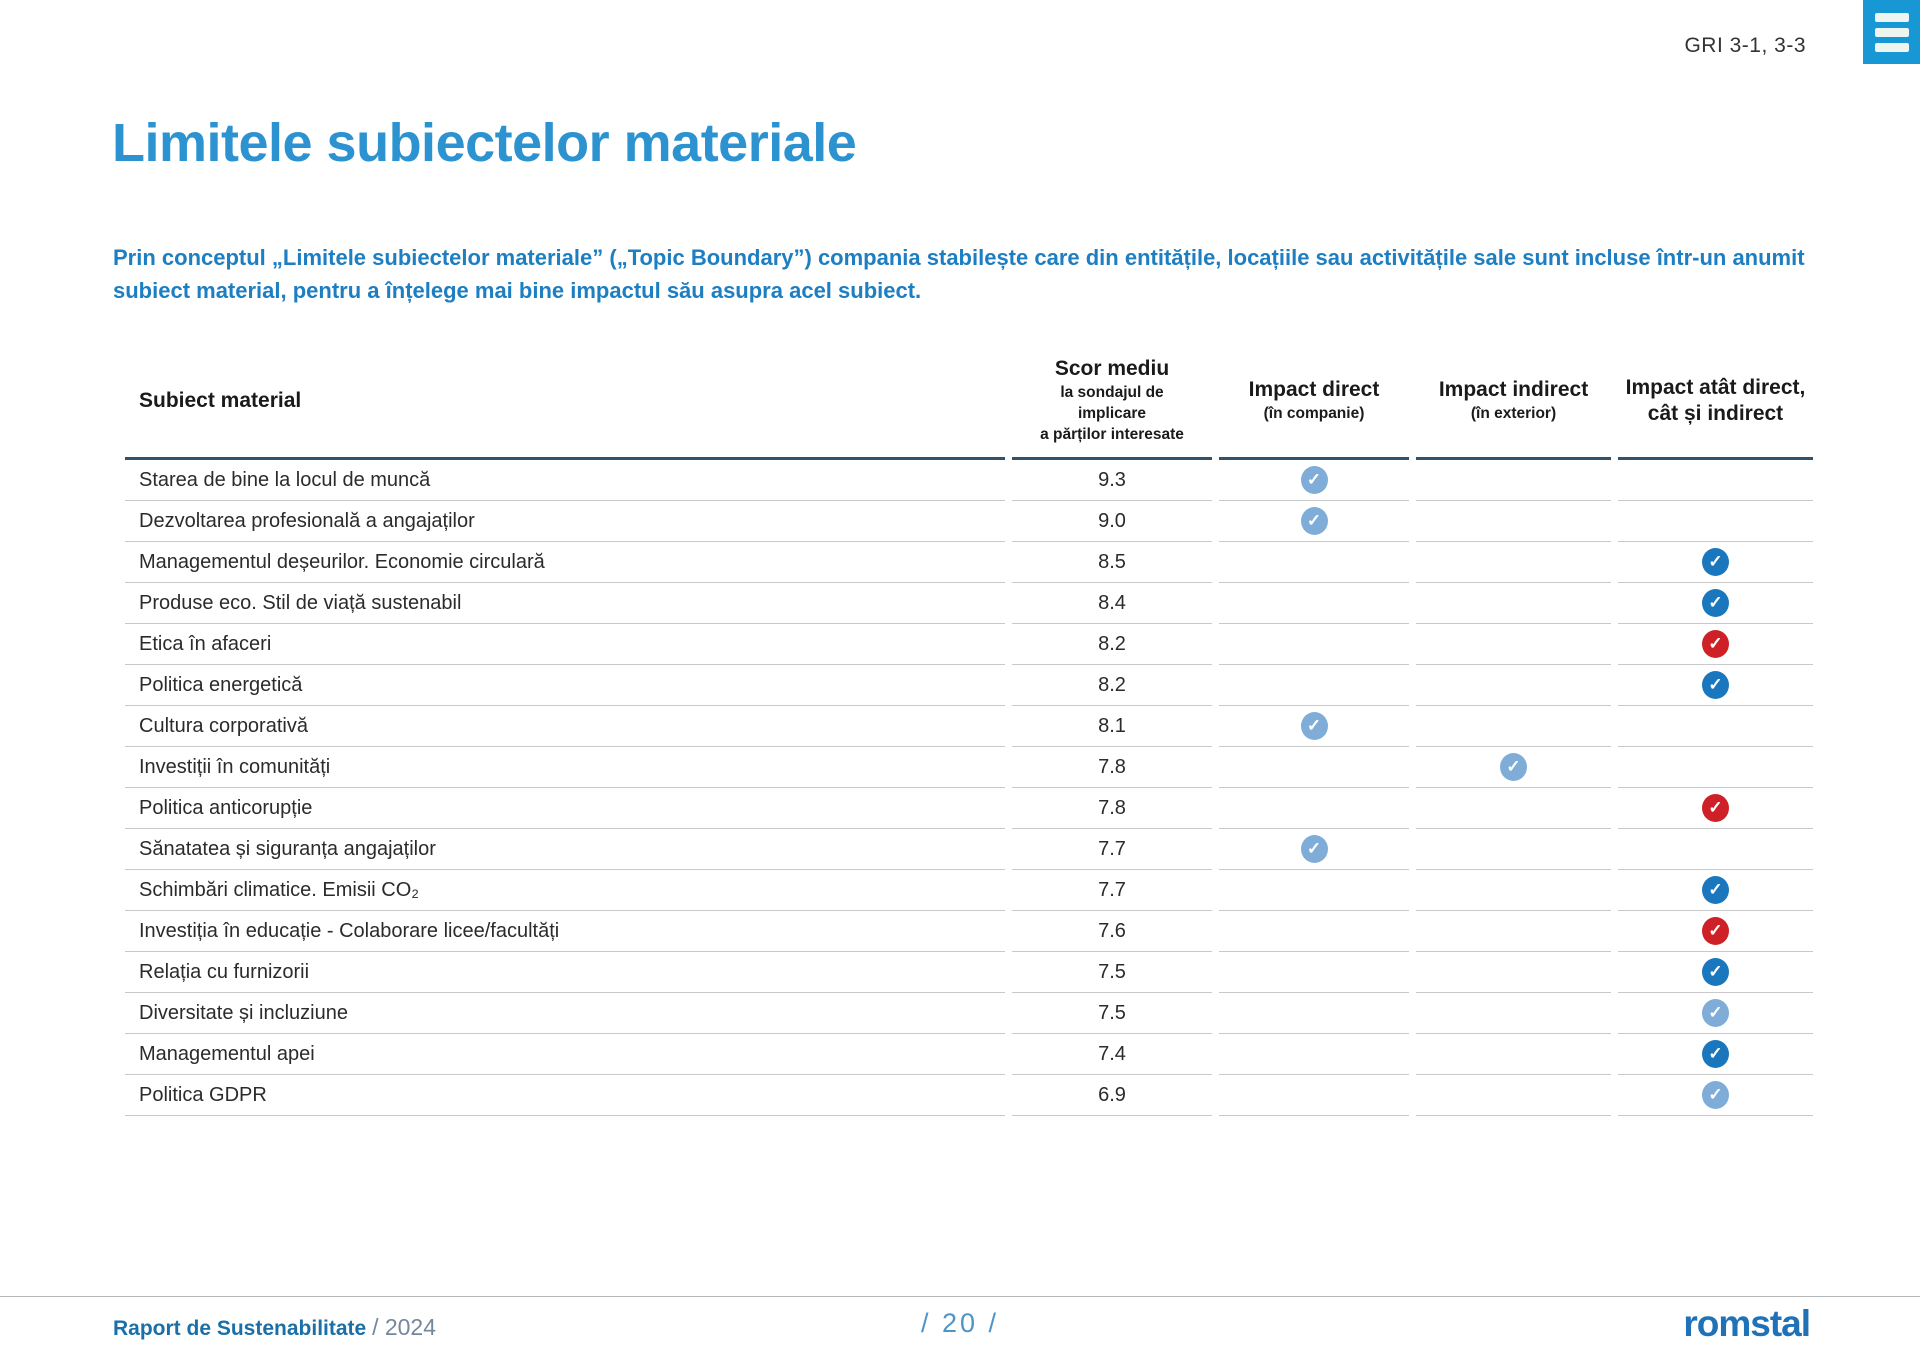  What do you see at coordinates (1112, 972) in the screenshot?
I see `score-value: 7.5` at bounding box center [1112, 972].